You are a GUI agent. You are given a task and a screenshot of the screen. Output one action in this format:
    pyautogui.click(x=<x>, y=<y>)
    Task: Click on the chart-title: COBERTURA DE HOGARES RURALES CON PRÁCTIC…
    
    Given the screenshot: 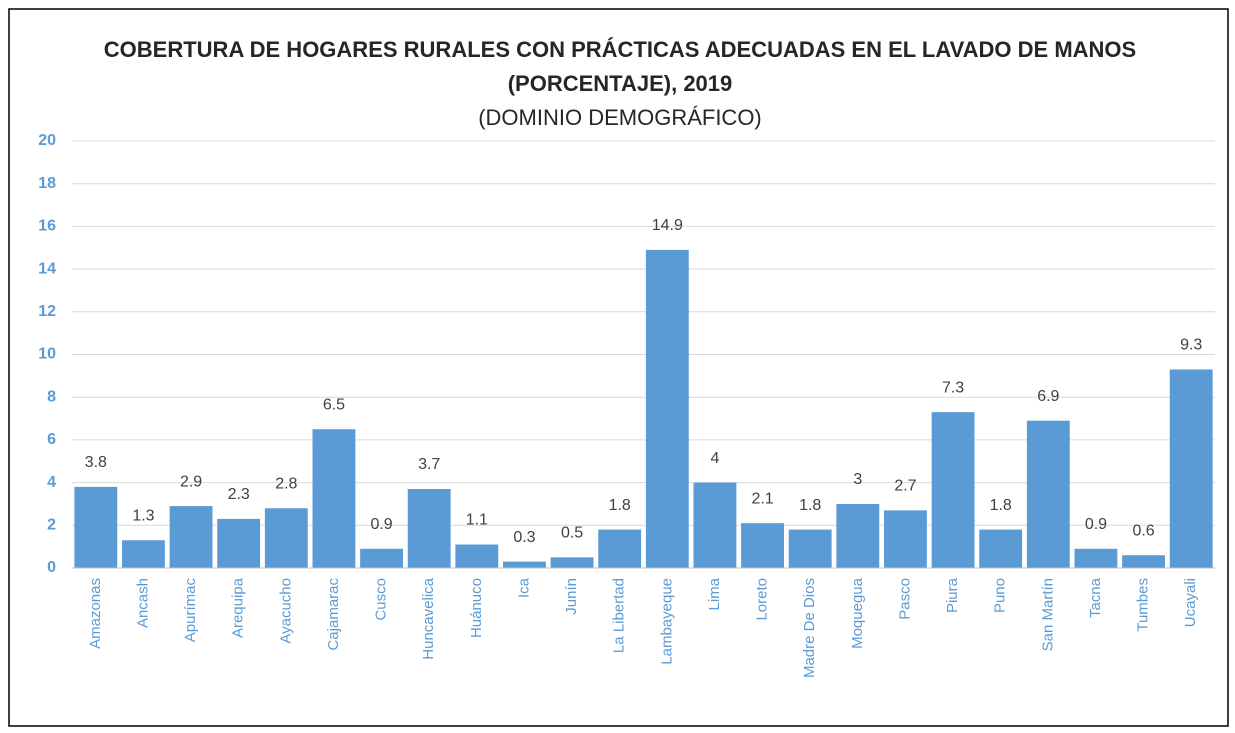 What is the action you would take?
    pyautogui.click(x=620, y=49)
    